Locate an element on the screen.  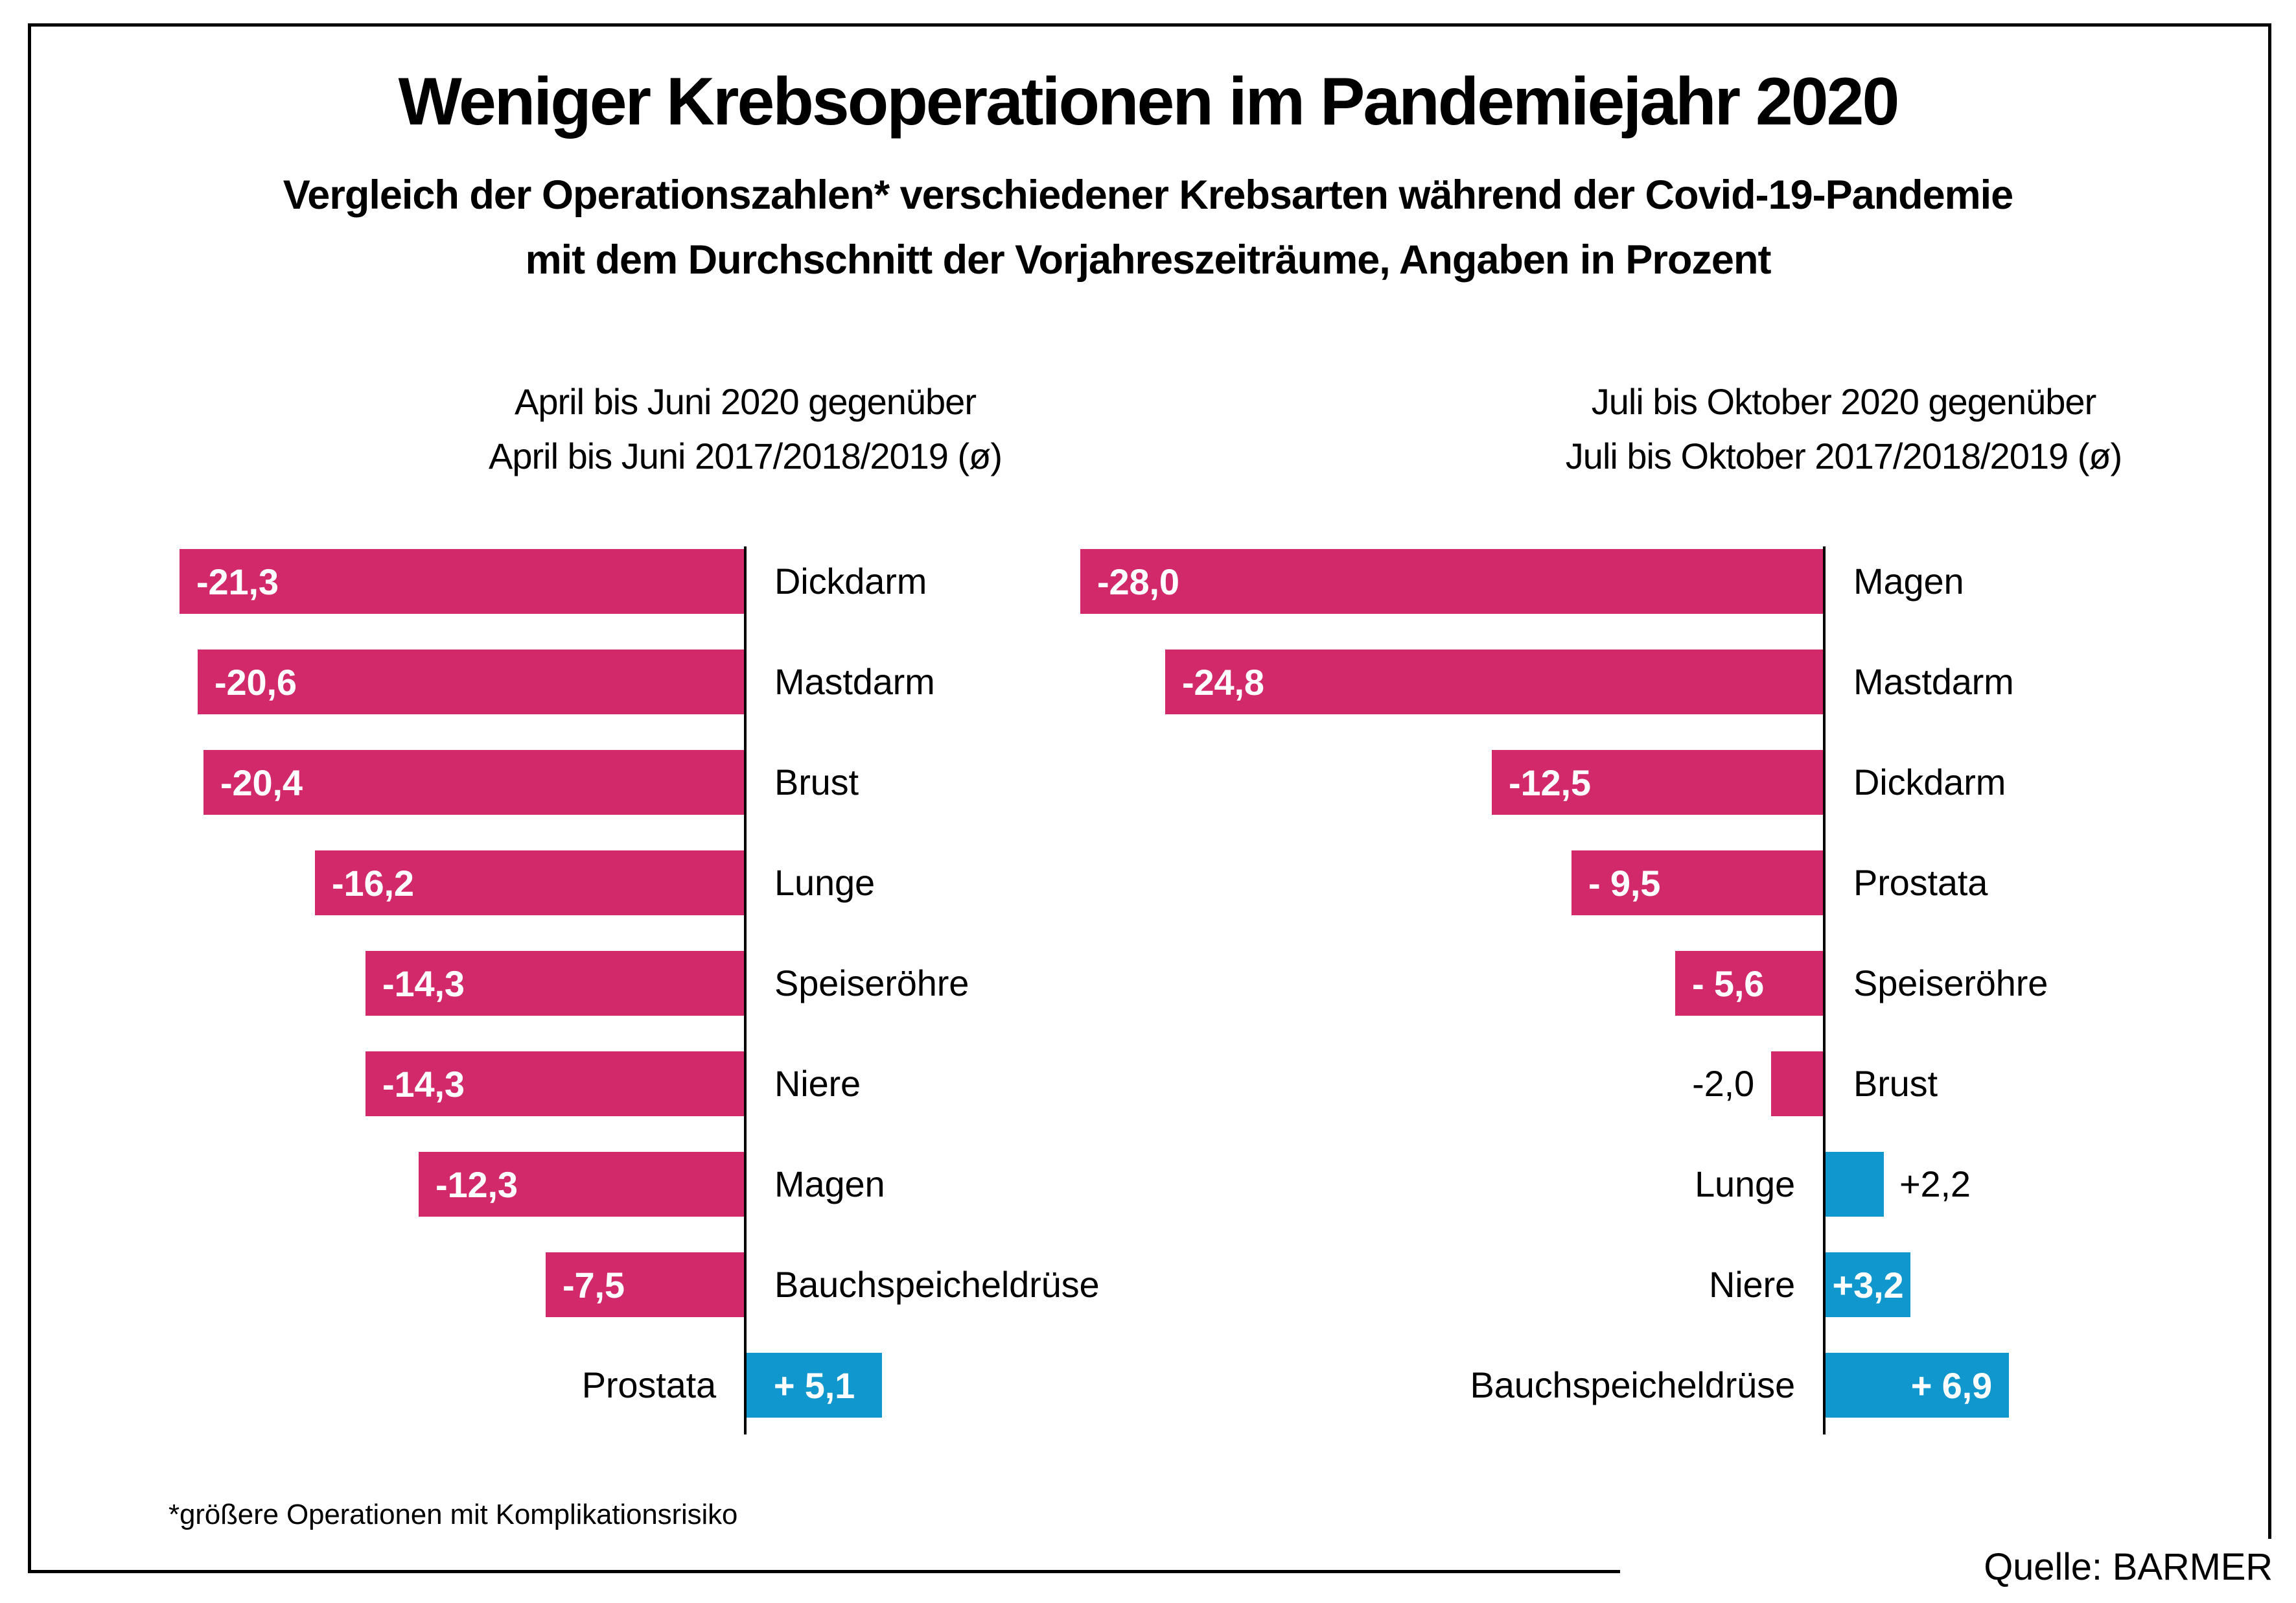
panel-header-left-line1: April bis Juni 2020 gegenüber is located at coordinates (746, 401).